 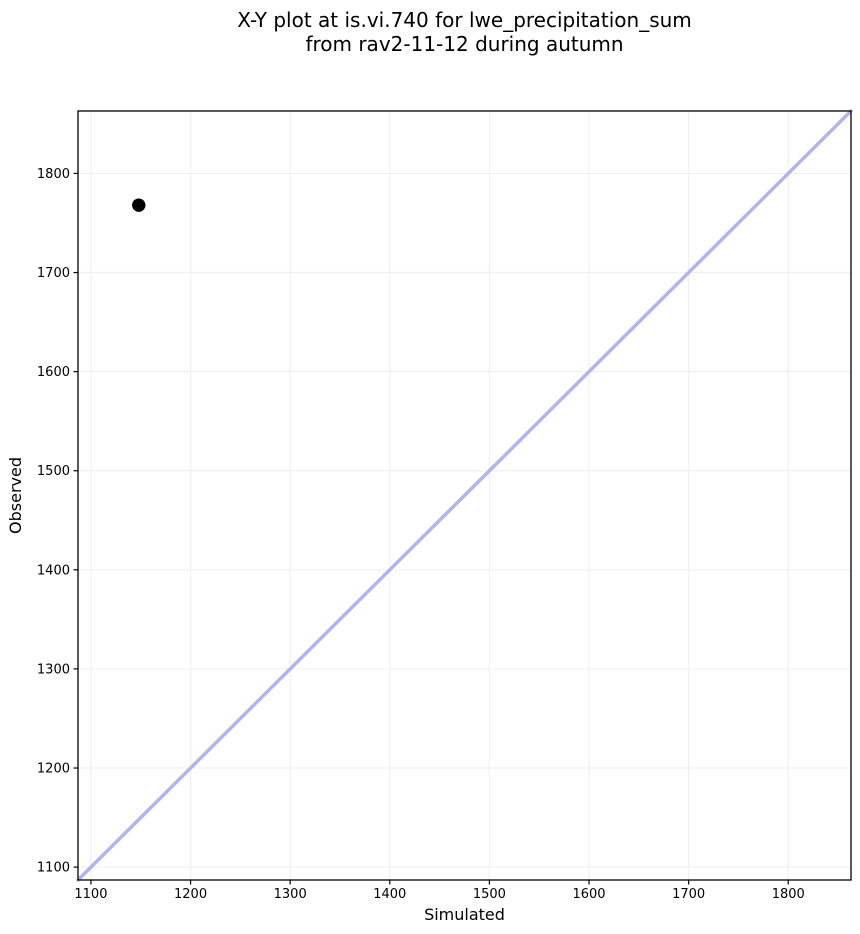 I want to click on y-tick-label: 1700, so click(x=53, y=273).